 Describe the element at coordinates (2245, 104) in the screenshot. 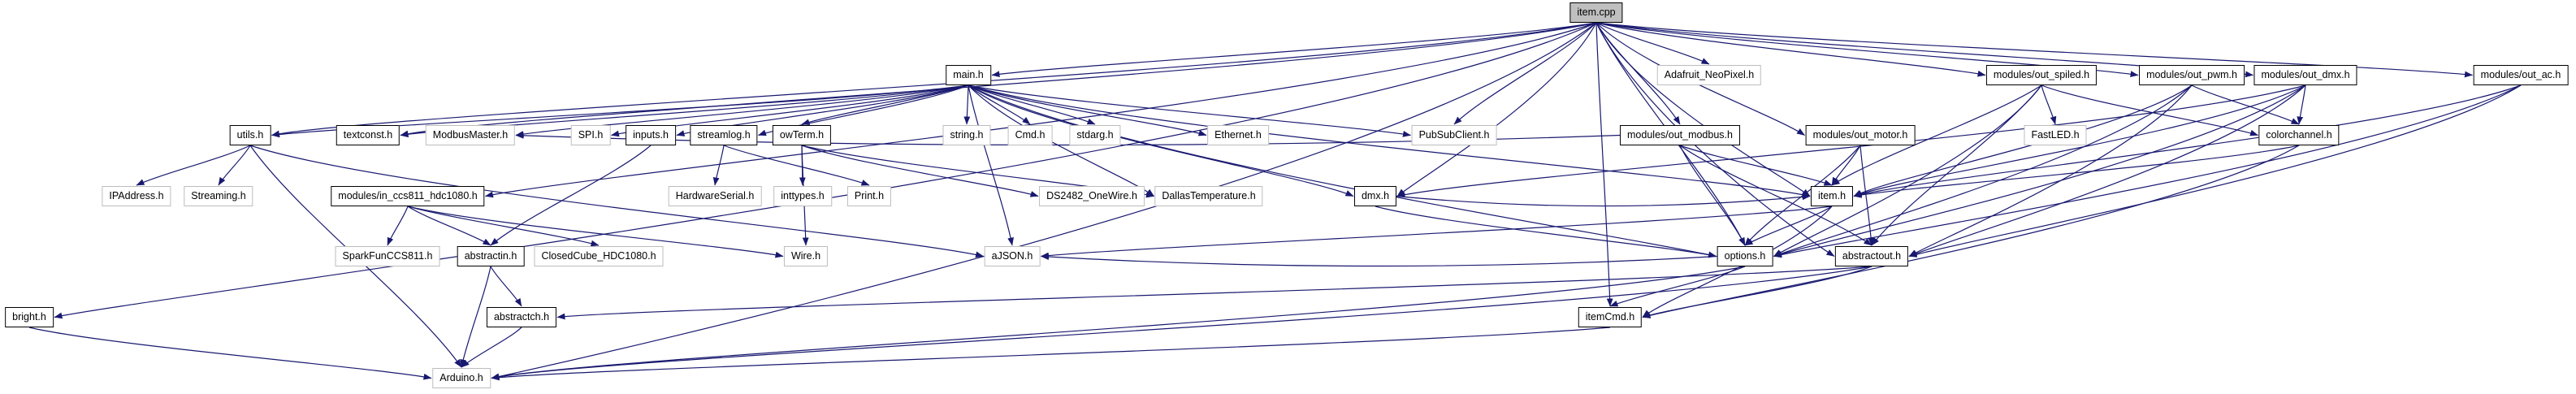

I see `edge-node-modules-out-pwm-h-to-node-colorchannel-h` at that location.